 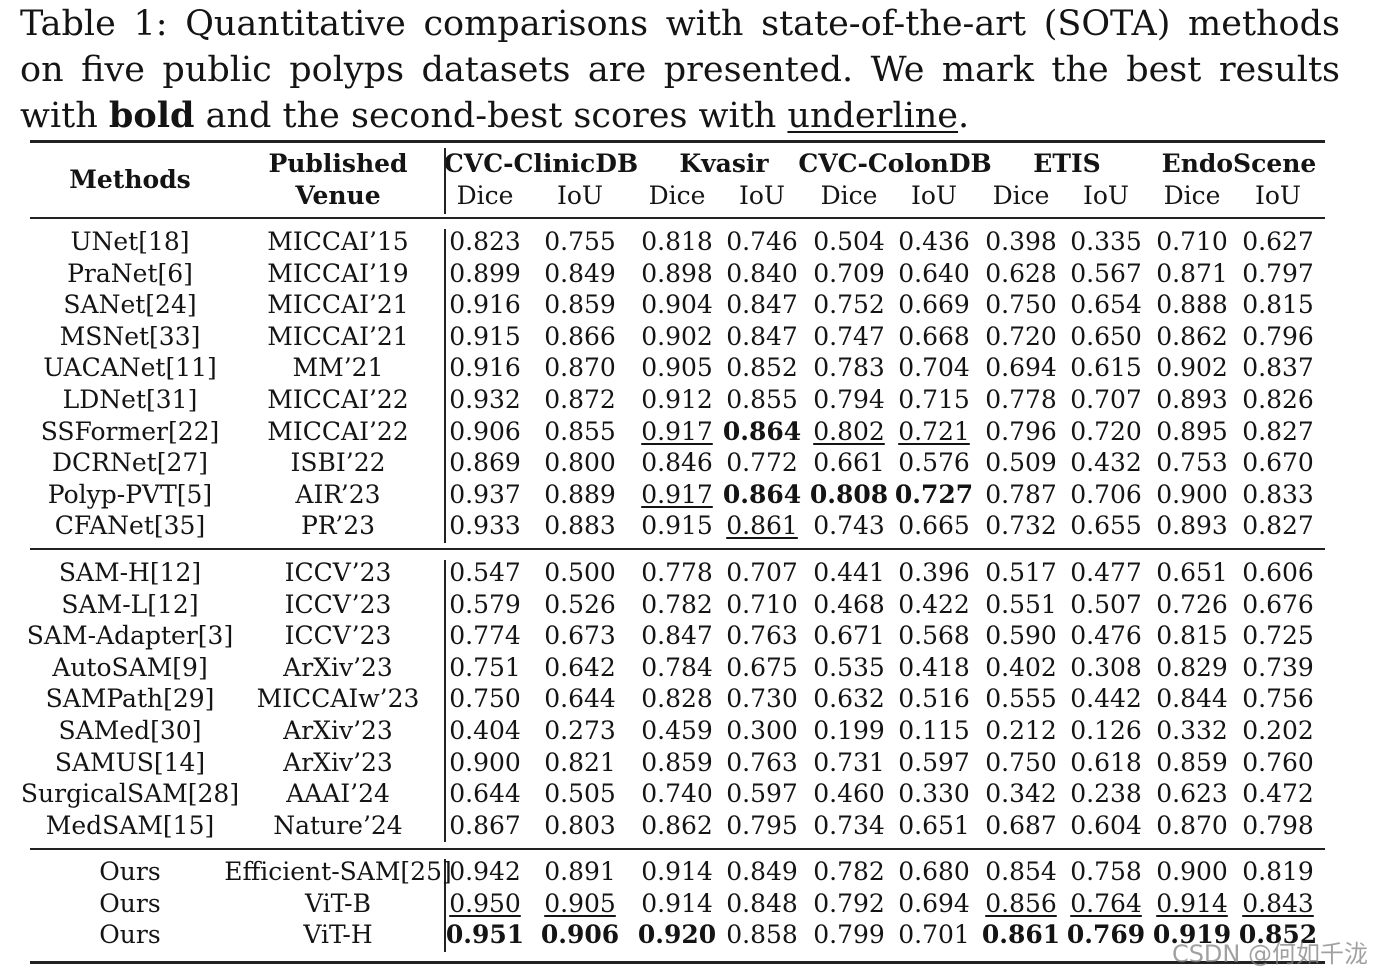 I want to click on value-cell: 0.895, so click(x=1192, y=431).